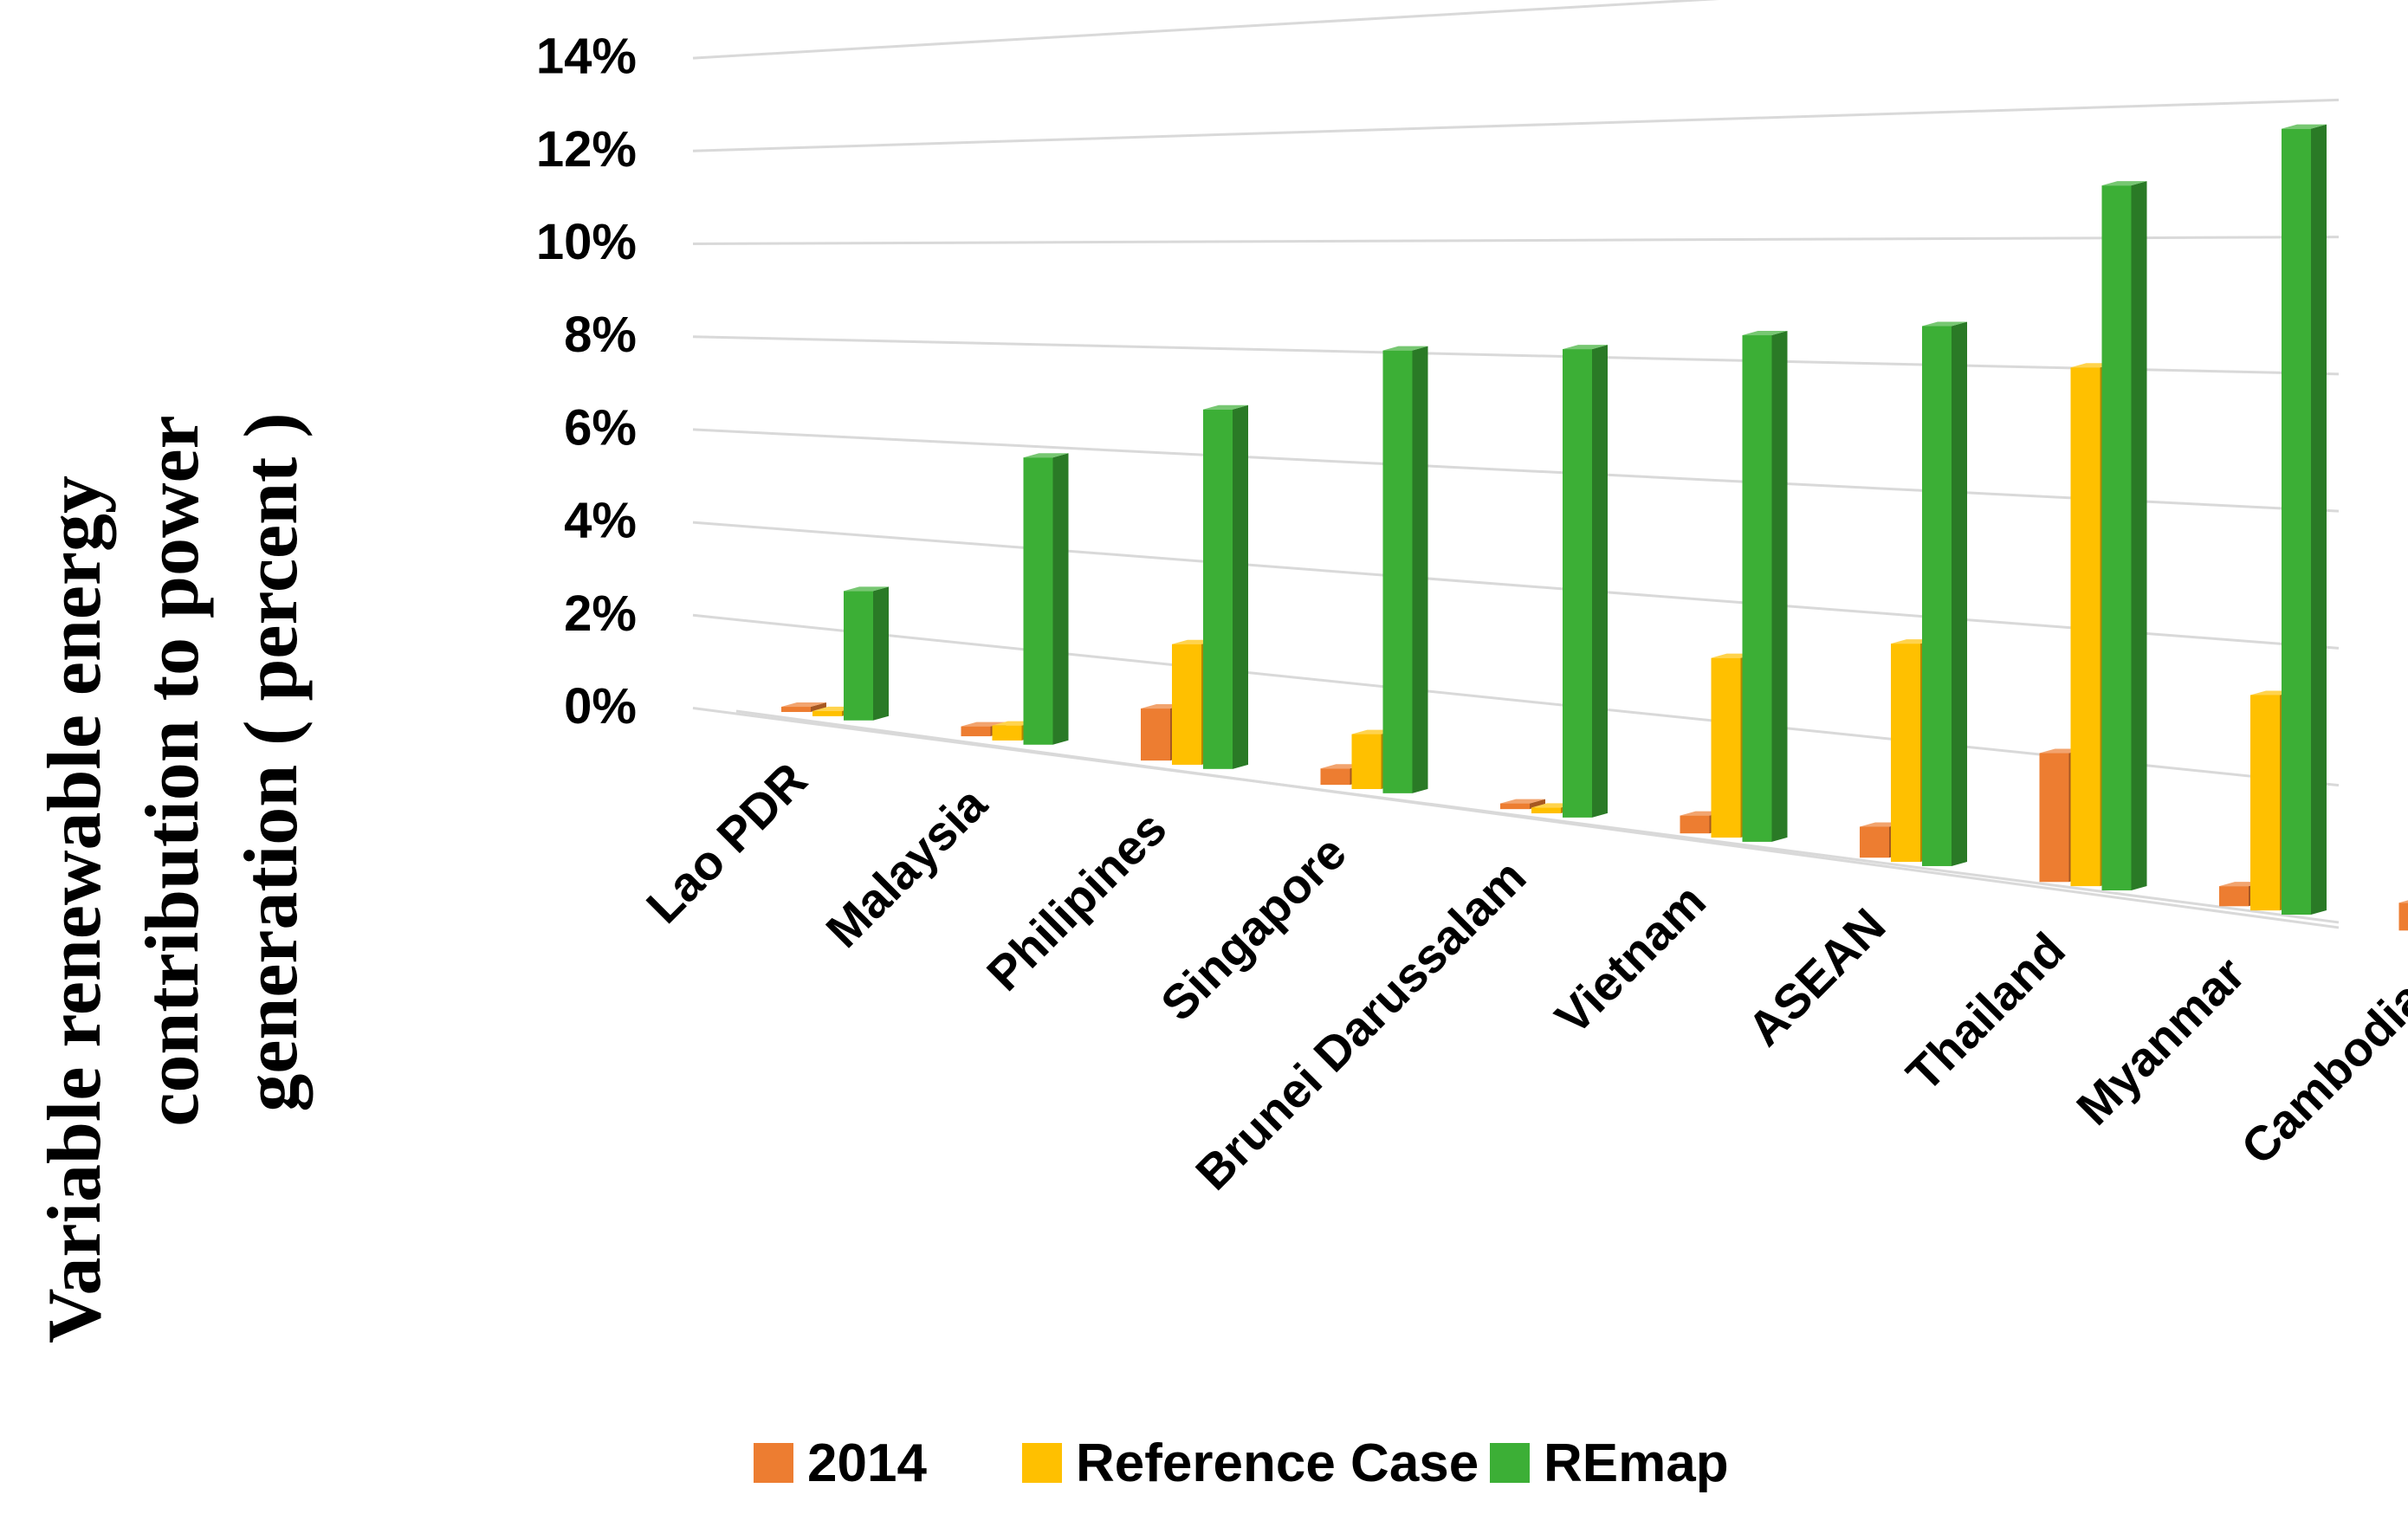 The width and height of the screenshot is (2408, 1527). Describe the element at coordinates (586, 57) in the screenshot. I see `y-tick-label-7: 14%` at that location.